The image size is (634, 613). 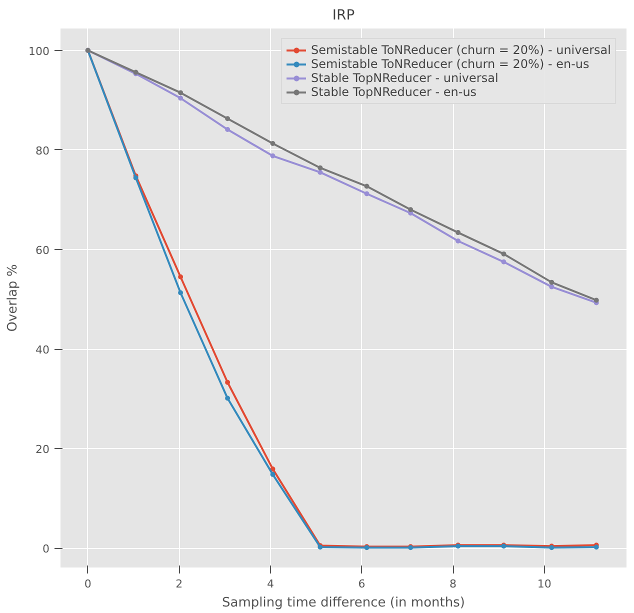 I want to click on legend-label: Semistable ToNReducer (churn = 20%) - universal, so click(x=461, y=50).